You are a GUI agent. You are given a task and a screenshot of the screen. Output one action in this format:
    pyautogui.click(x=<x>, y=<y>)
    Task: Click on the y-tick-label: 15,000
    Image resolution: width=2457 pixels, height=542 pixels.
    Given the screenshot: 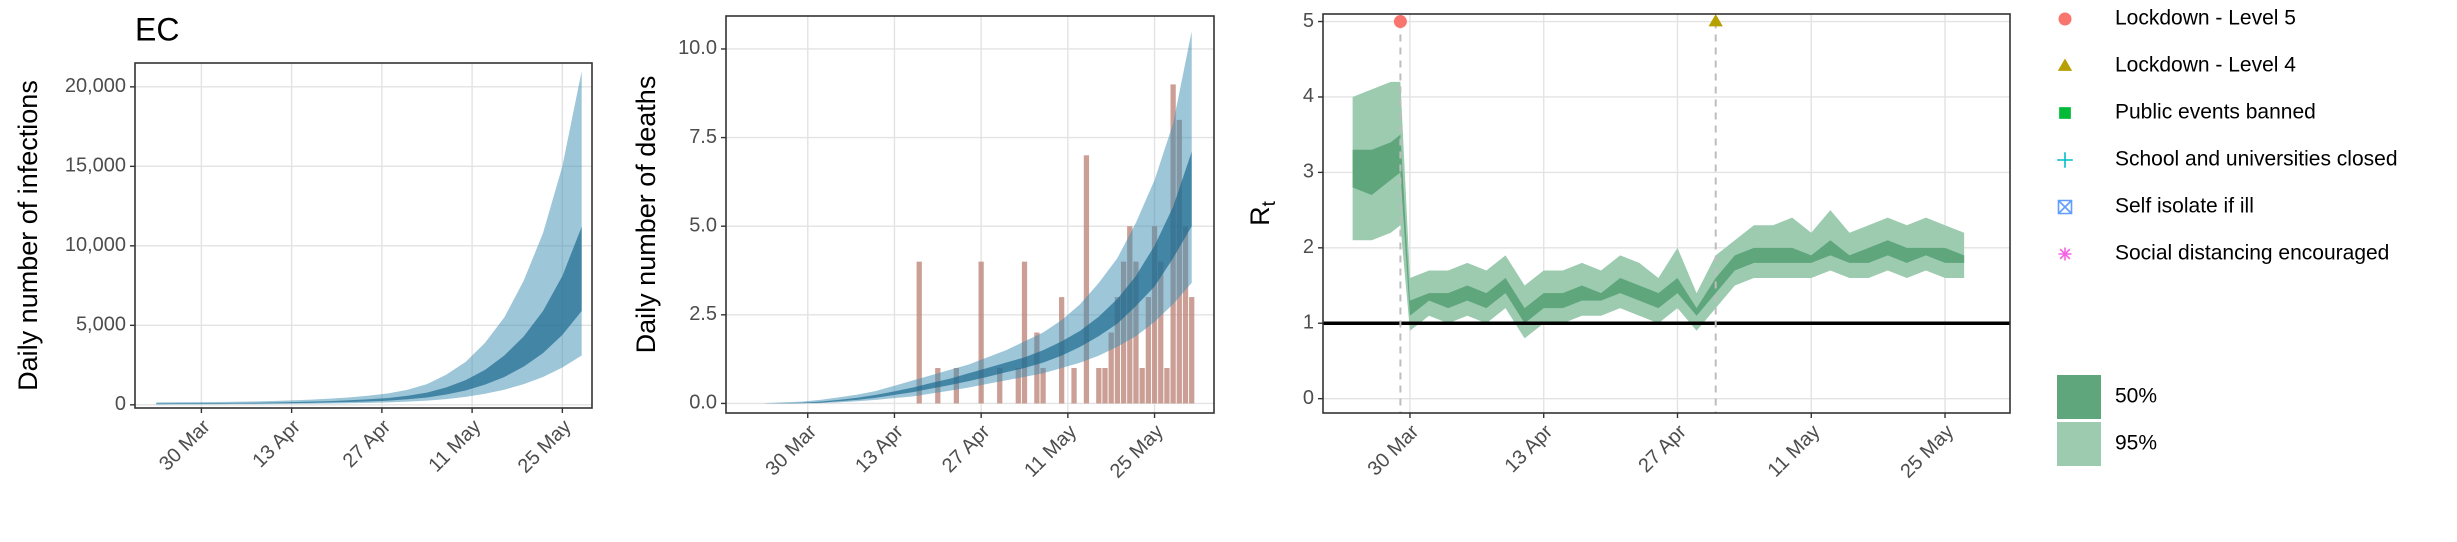 What is the action you would take?
    pyautogui.click(x=95, y=166)
    